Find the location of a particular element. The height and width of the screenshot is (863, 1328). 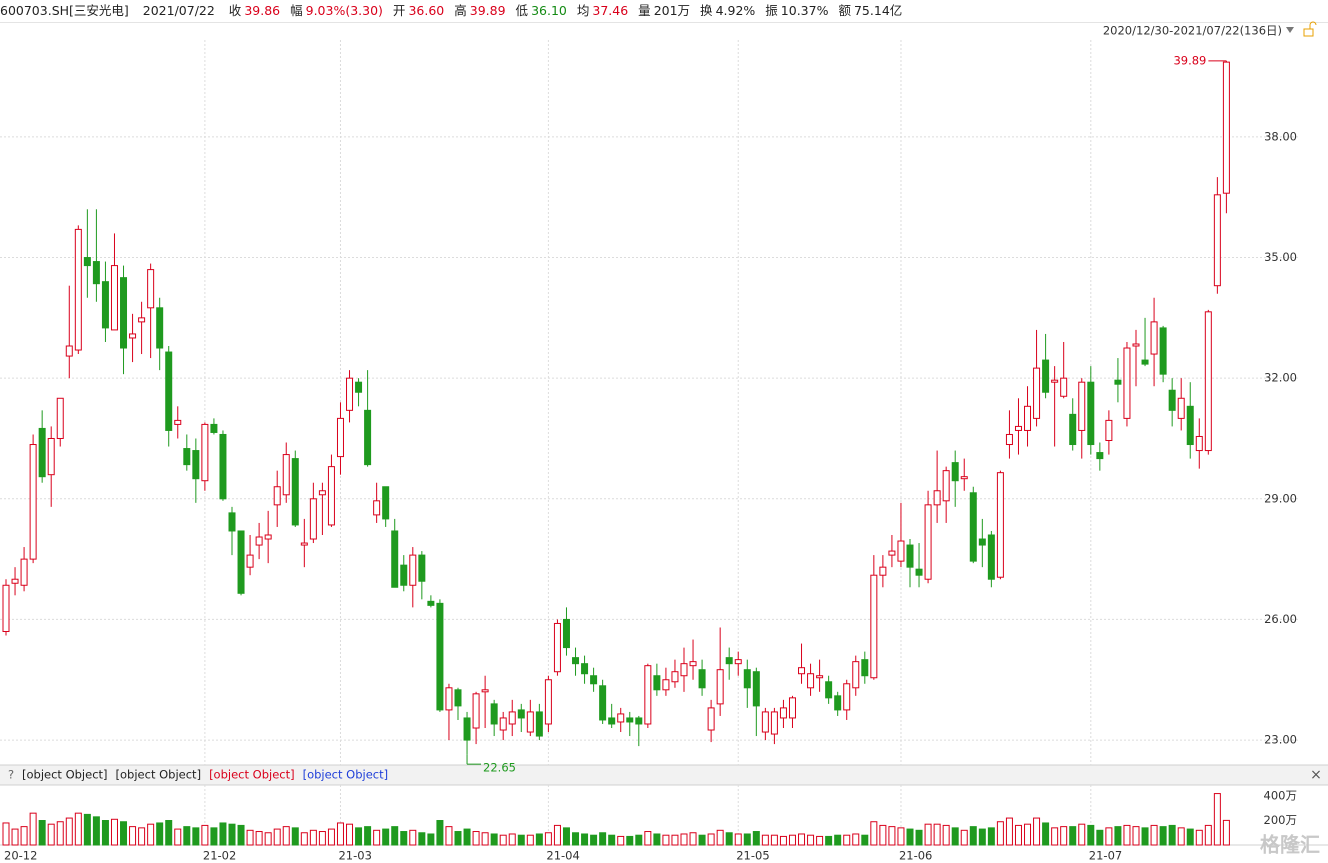

quote-value: 9.03%(3.30) is located at coordinates (344, 10).